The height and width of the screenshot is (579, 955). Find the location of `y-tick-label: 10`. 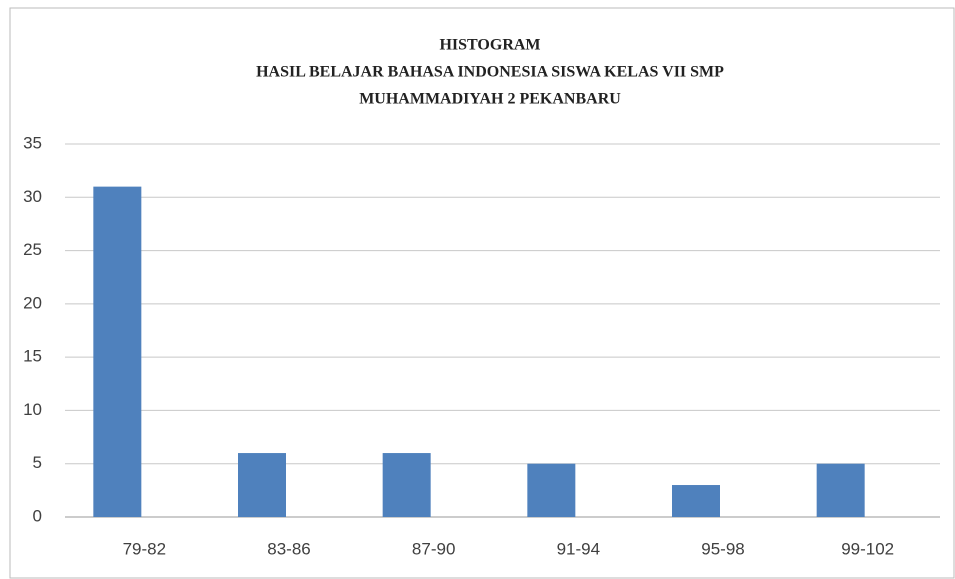

y-tick-label: 10 is located at coordinates (32, 409).